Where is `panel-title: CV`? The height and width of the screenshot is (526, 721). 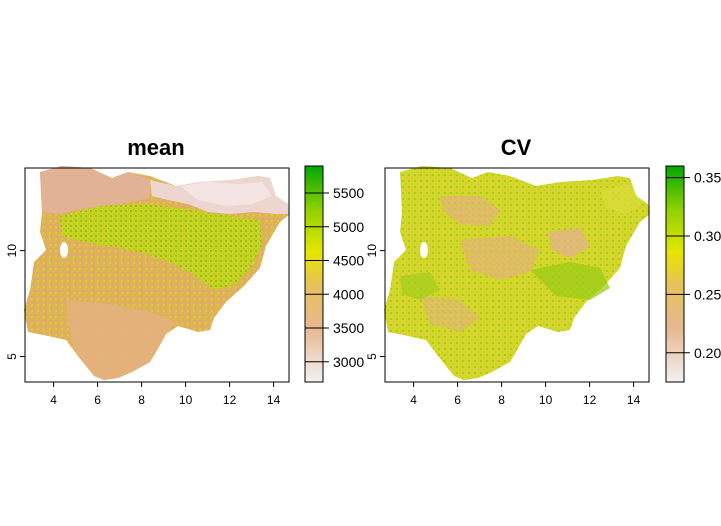 panel-title: CV is located at coordinates (516, 147).